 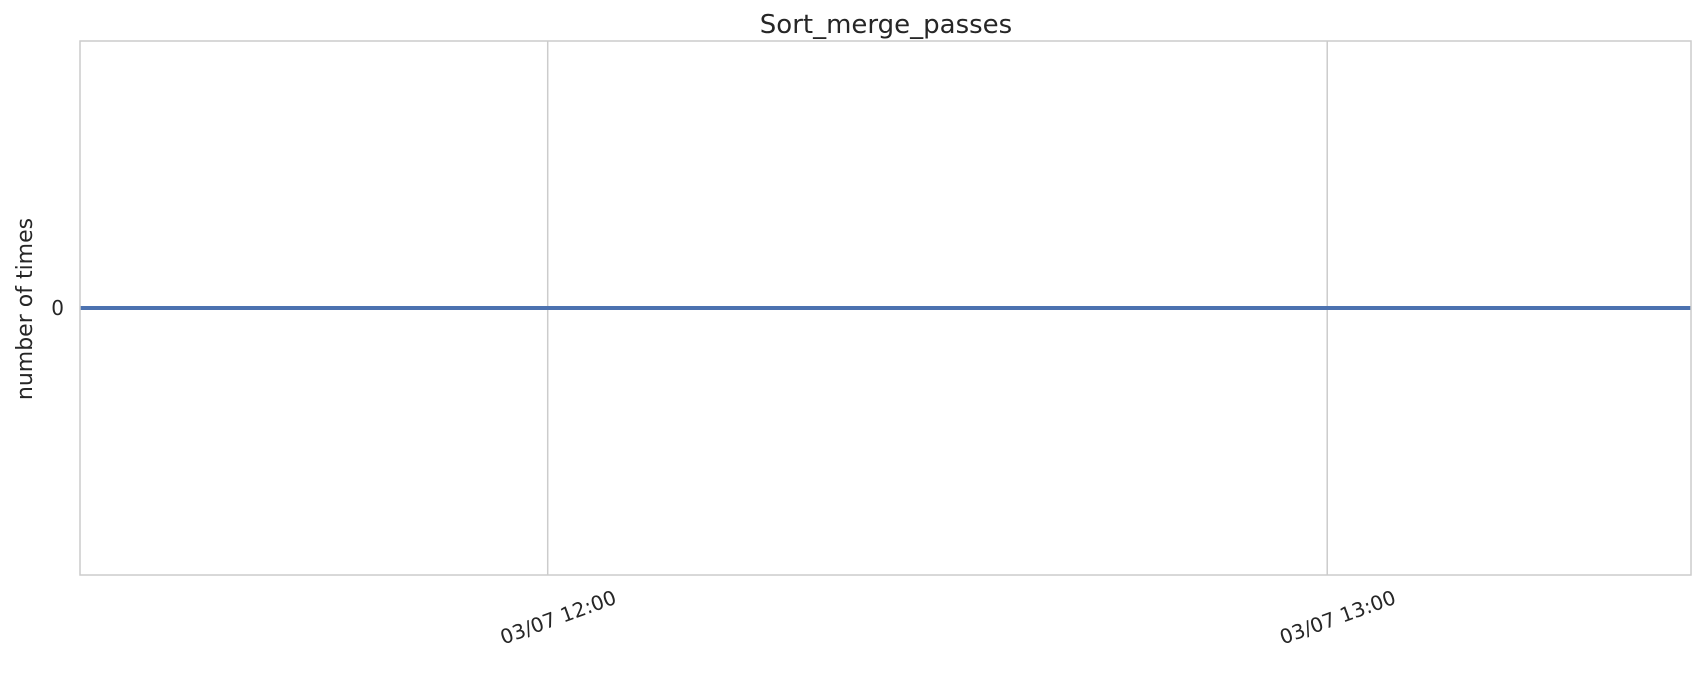 I want to click on chart-title: Sort_merge_passes, so click(x=886, y=25).